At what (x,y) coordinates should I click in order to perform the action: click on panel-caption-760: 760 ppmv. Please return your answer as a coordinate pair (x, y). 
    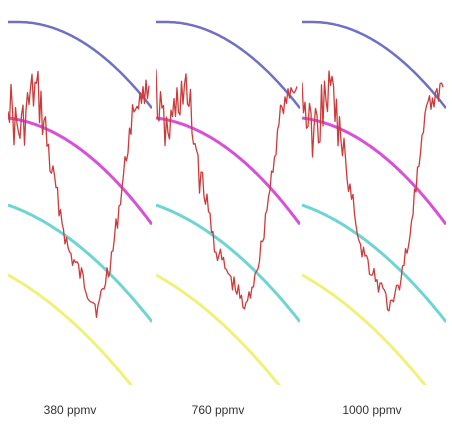
    Looking at the image, I should click on (218, 410).